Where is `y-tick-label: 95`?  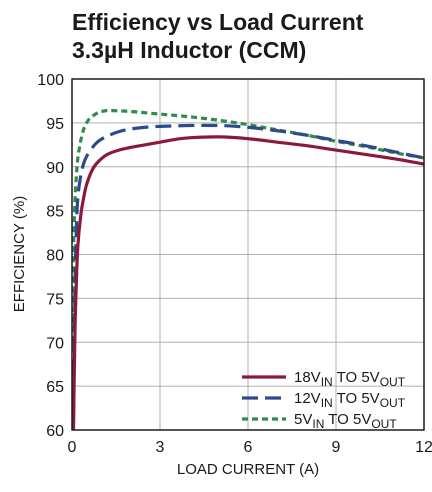 y-tick-label: 95 is located at coordinates (55, 124).